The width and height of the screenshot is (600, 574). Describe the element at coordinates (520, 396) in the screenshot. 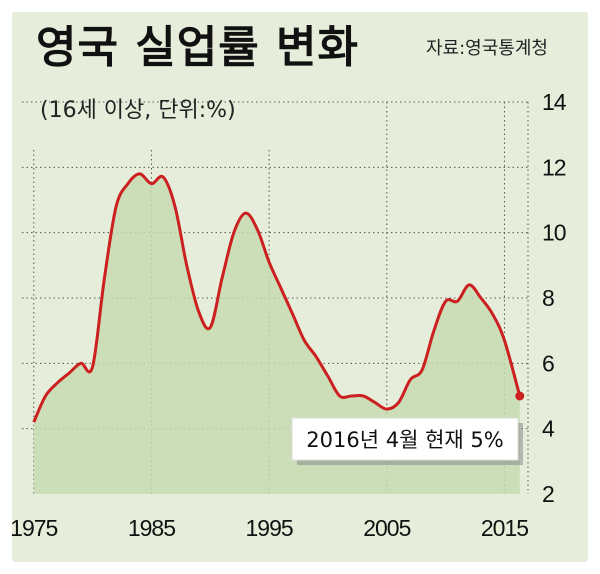

I see `current-value-point` at that location.